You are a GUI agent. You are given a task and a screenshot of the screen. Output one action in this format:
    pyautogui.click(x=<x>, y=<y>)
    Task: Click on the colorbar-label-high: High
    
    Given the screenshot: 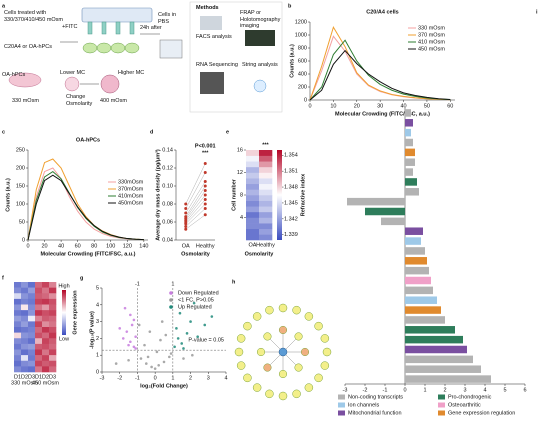 What is the action you would take?
    pyautogui.click(x=63, y=286)
    